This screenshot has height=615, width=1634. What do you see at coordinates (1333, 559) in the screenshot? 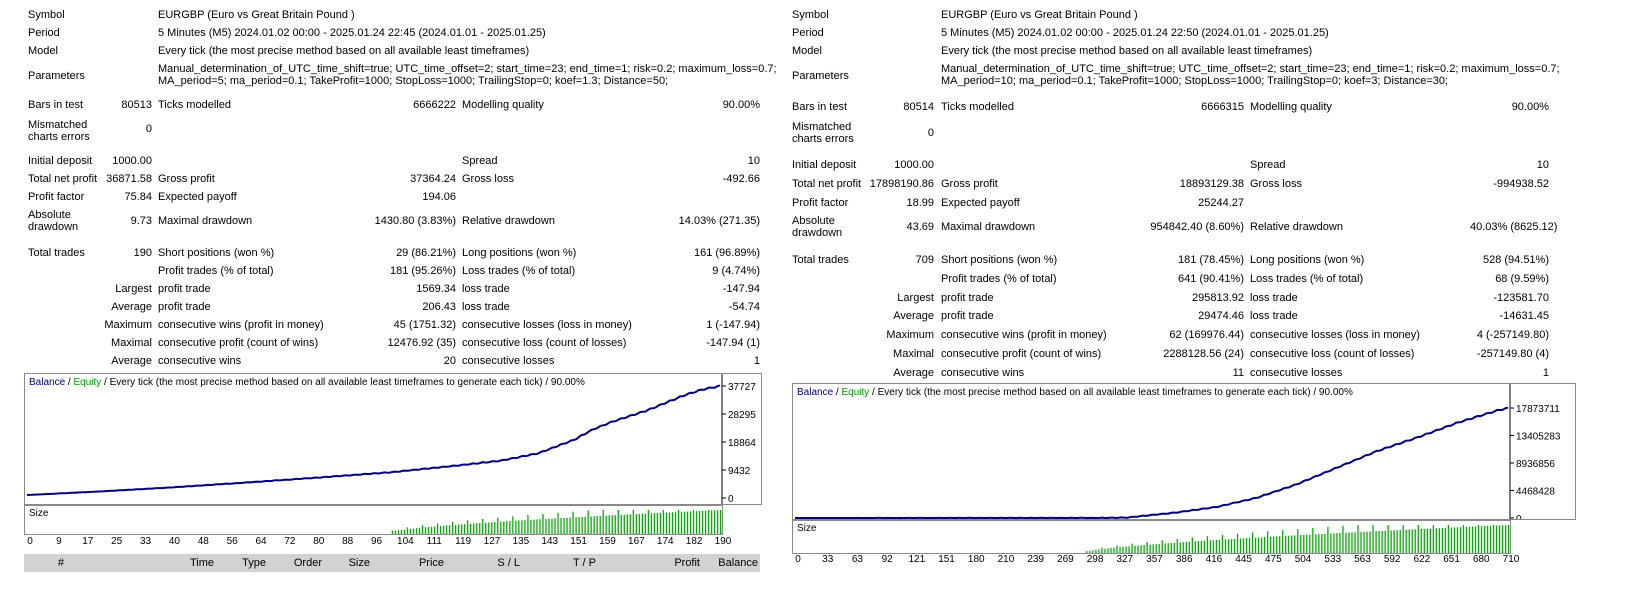
I see `x-tick-label: 533` at bounding box center [1333, 559].